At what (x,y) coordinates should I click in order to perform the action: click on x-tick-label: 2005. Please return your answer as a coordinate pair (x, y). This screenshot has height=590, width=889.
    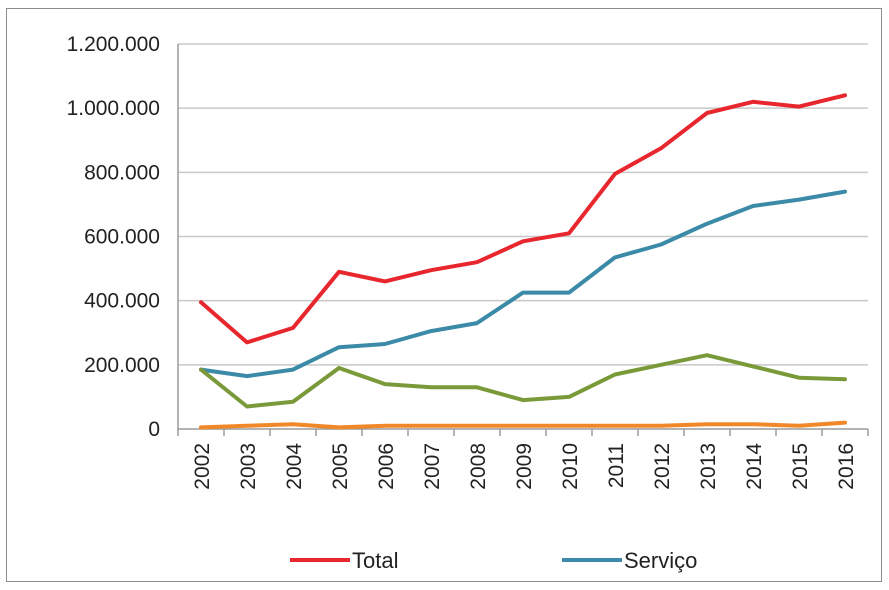
    Looking at the image, I should click on (340, 466).